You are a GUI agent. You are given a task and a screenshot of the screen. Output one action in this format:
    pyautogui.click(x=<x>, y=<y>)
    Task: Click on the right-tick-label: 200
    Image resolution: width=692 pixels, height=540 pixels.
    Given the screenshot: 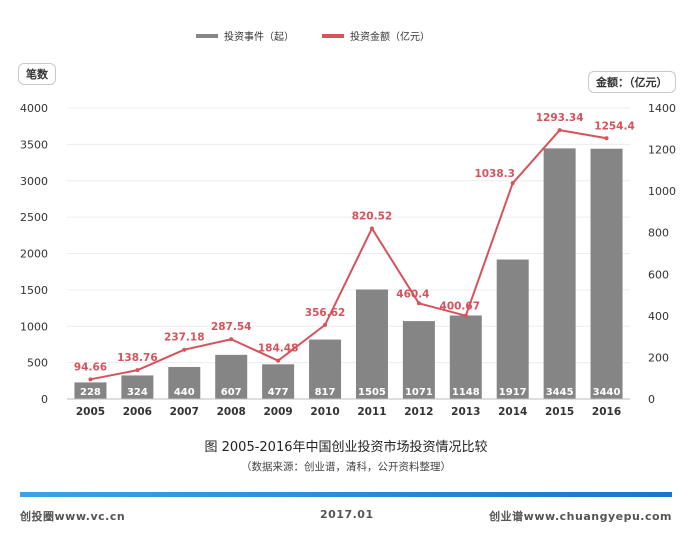 What is the action you would take?
    pyautogui.click(x=658, y=357)
    